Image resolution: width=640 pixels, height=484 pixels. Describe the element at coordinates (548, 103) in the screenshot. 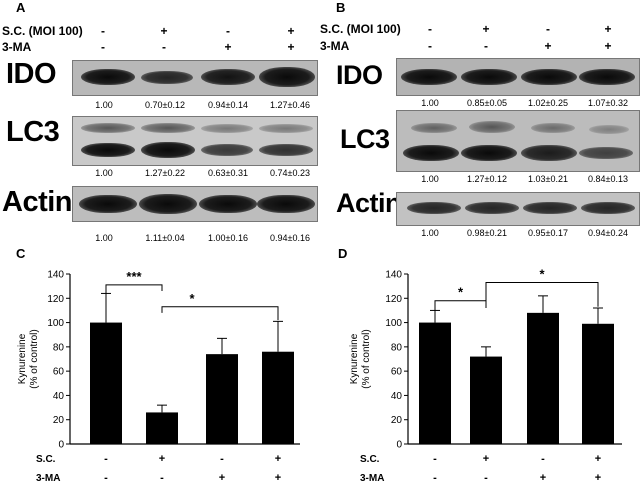

I see `panel-b-ido-quant: 1.02±0.25` at that location.